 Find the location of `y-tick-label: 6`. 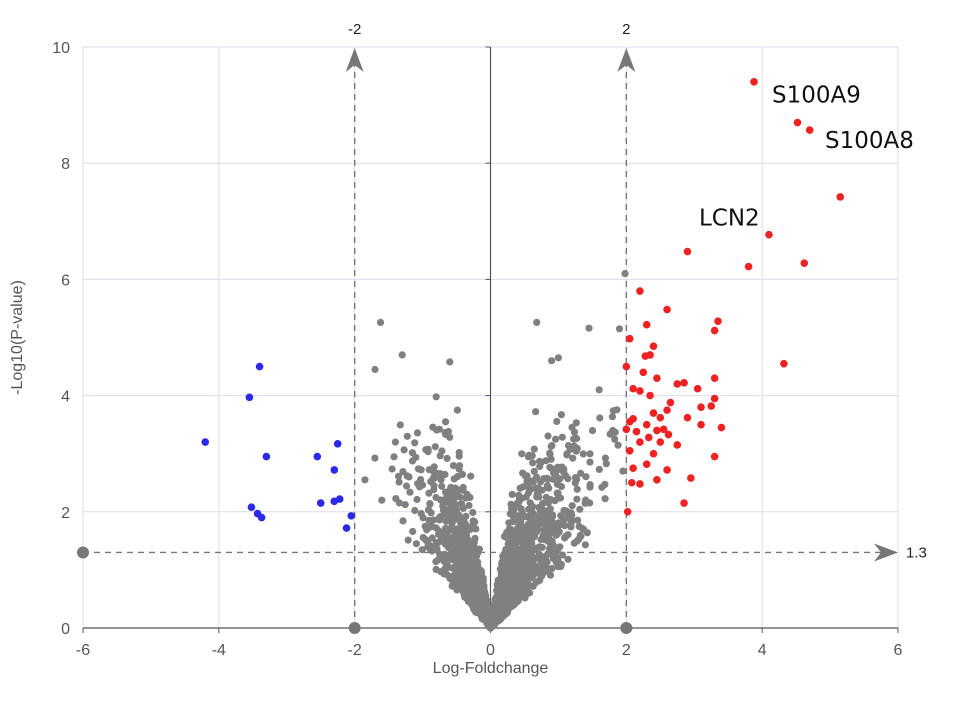

y-tick-label: 6 is located at coordinates (65, 280).